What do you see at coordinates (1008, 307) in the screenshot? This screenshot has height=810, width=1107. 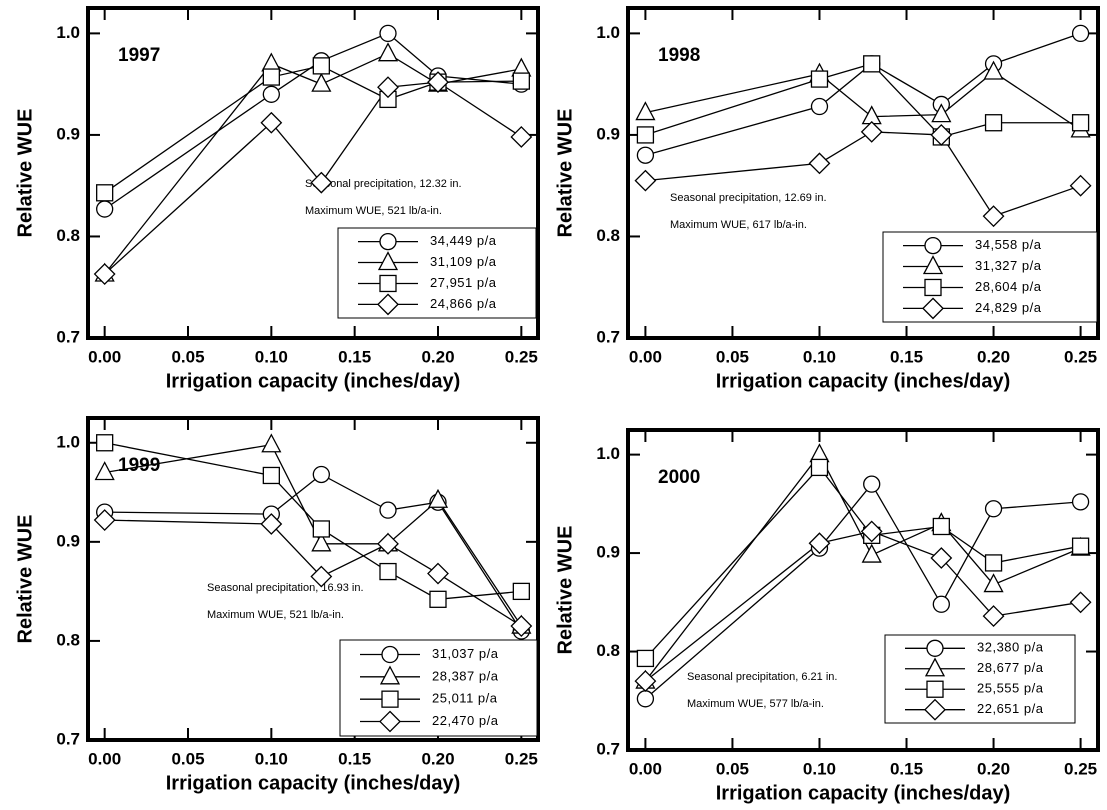 I see `legend-label: 24,829 p/a` at bounding box center [1008, 307].